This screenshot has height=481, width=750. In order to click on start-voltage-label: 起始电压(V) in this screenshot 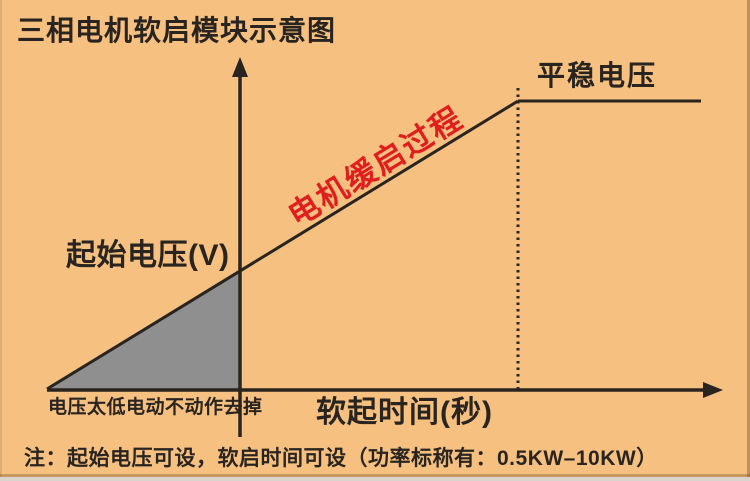, I will do `click(148, 255)`.